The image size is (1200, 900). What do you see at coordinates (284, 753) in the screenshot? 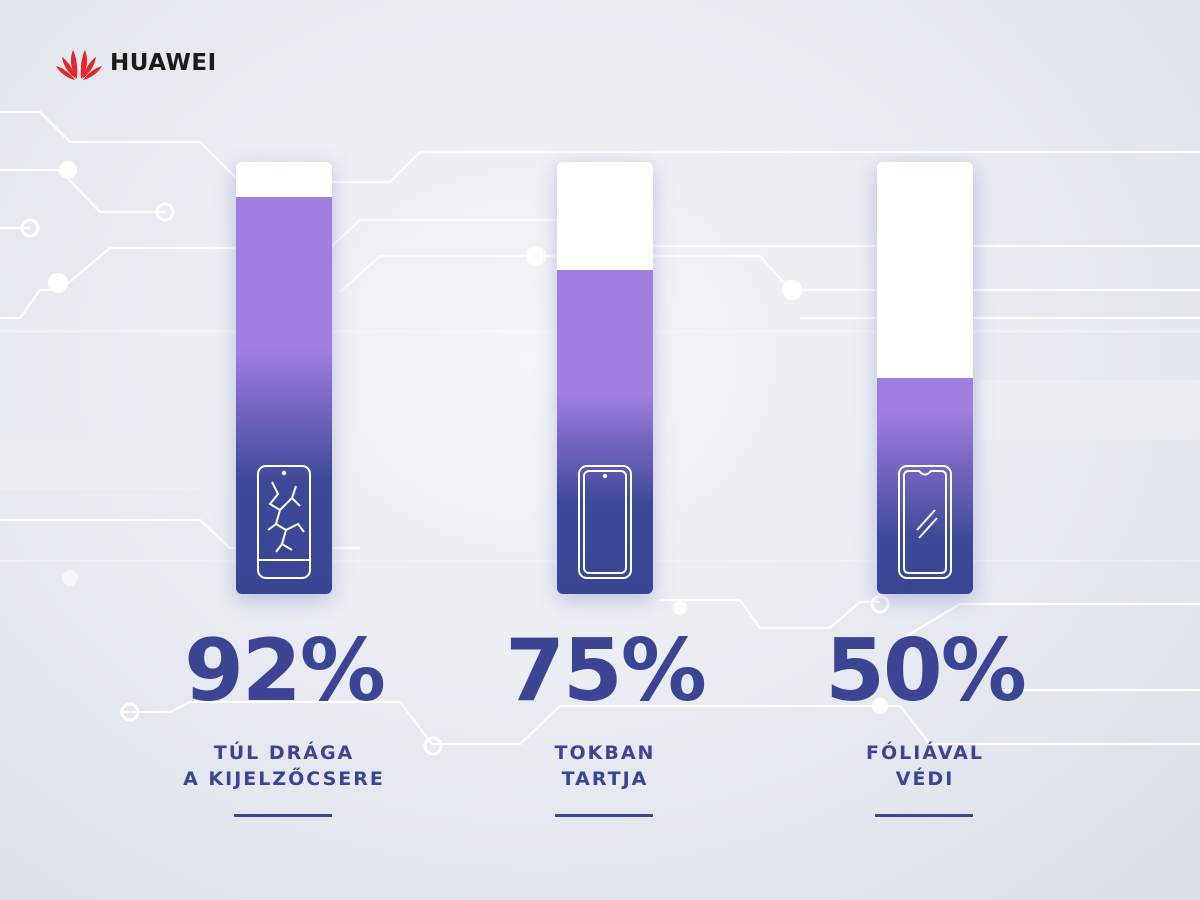
I see `category-label-1-line-1: TÚL DRÁGA` at bounding box center [284, 753].